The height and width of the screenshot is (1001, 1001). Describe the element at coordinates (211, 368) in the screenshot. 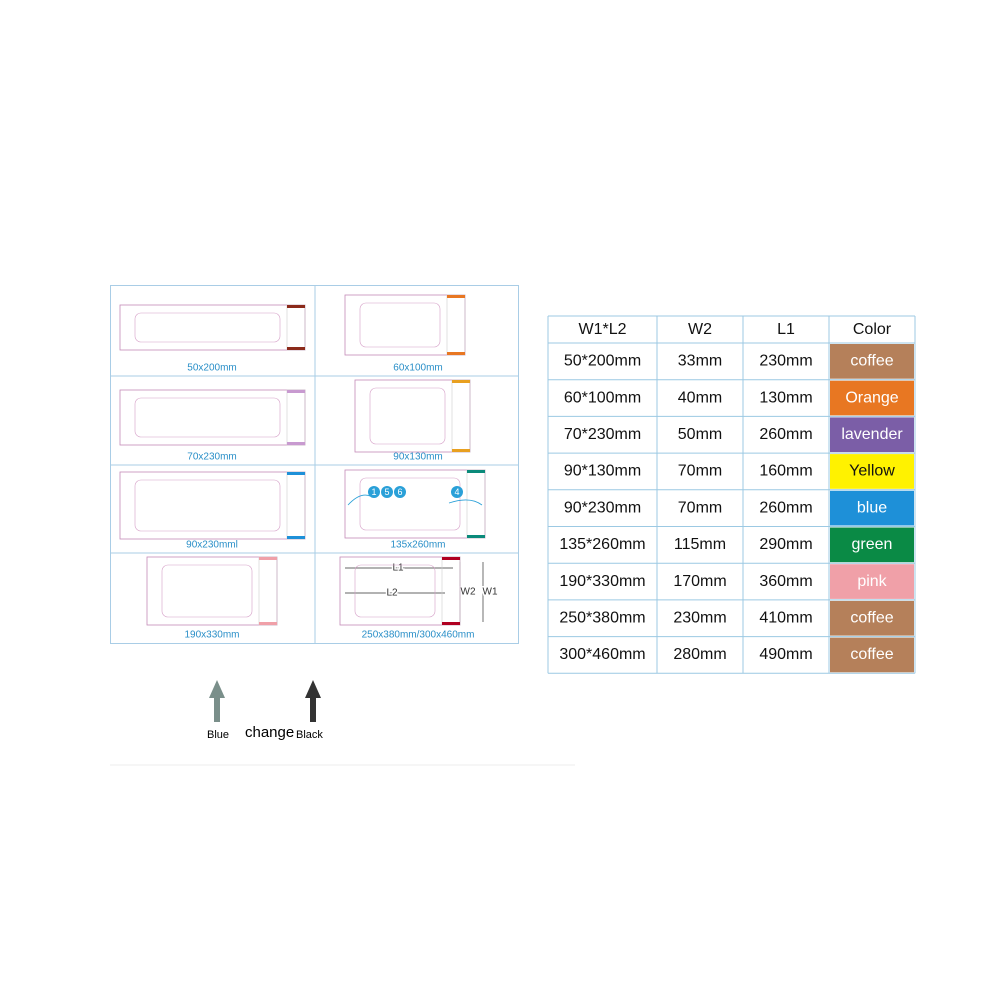

I see `panel-caption: 50x200mm` at that location.